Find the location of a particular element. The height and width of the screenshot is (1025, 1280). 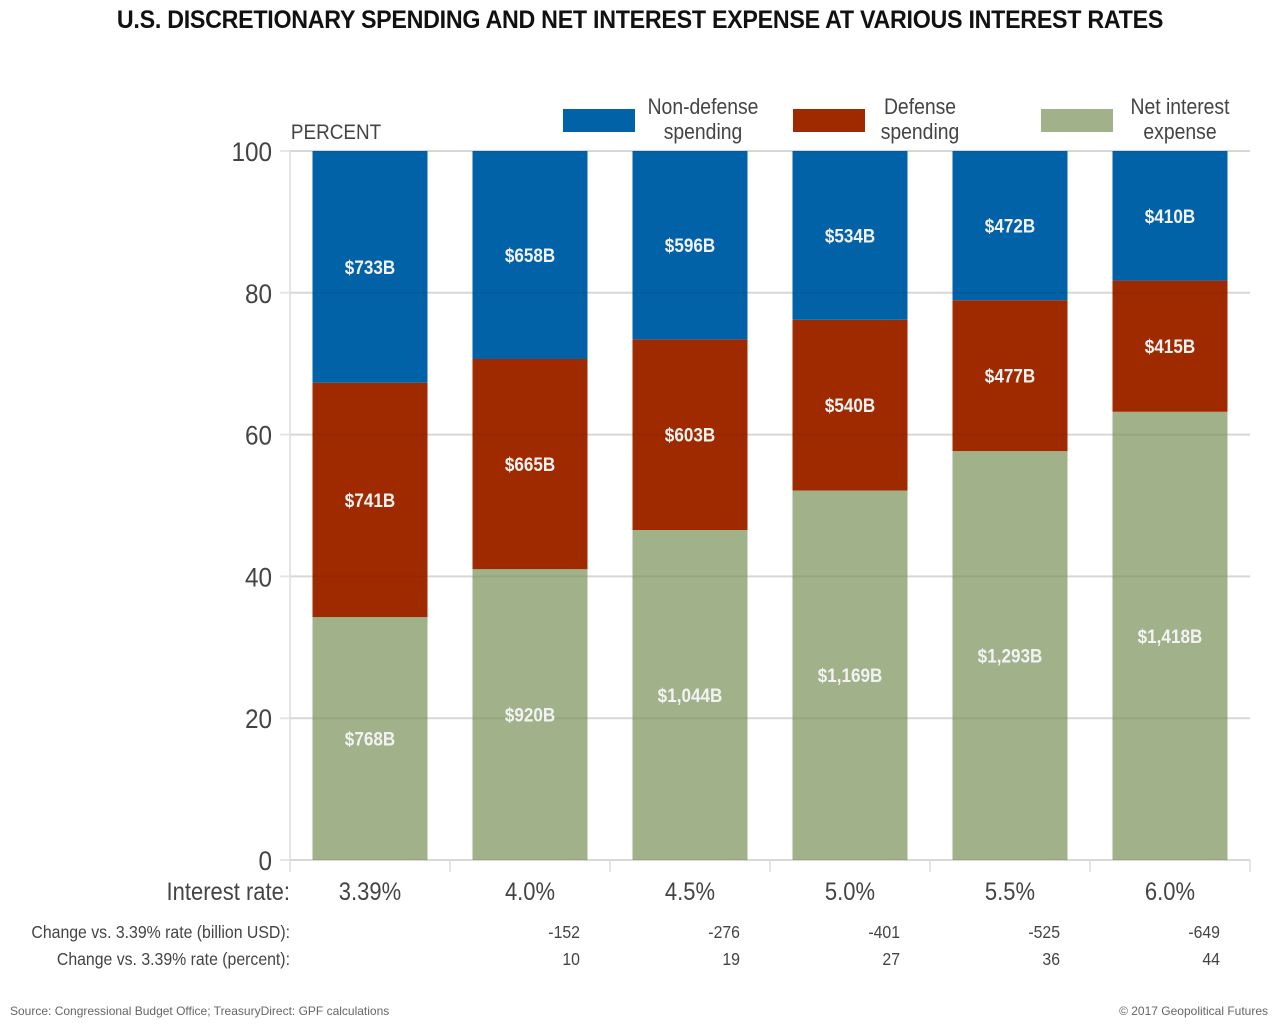

y-tick-label: 20 is located at coordinates (258, 719).